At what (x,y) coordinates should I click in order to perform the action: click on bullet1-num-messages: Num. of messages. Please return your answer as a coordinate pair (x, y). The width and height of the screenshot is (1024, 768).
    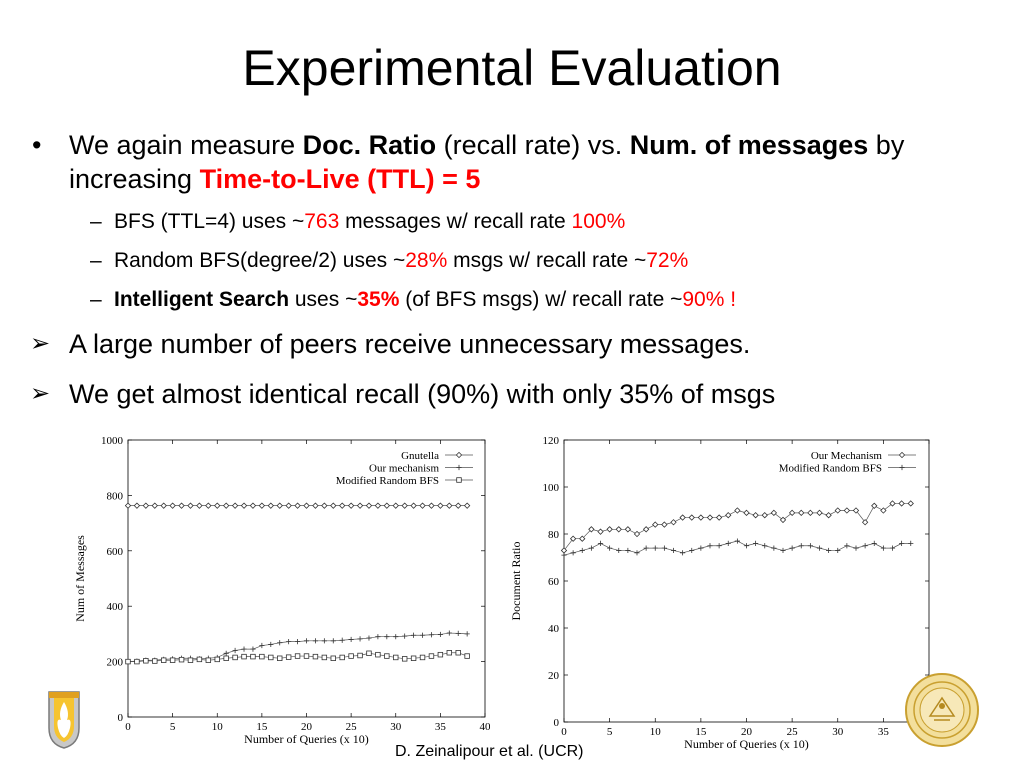
    Looking at the image, I should click on (749, 145).